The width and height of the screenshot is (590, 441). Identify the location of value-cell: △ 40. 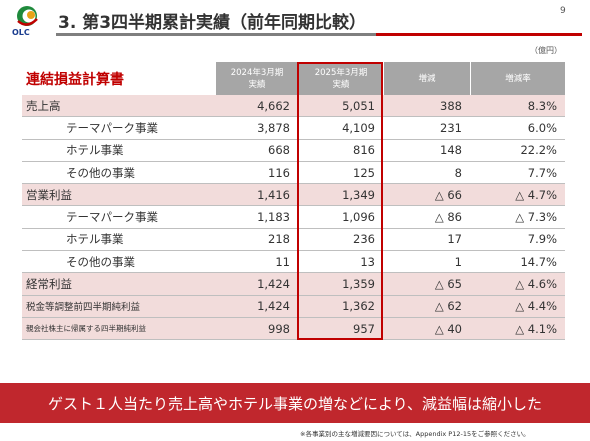
(426, 329).